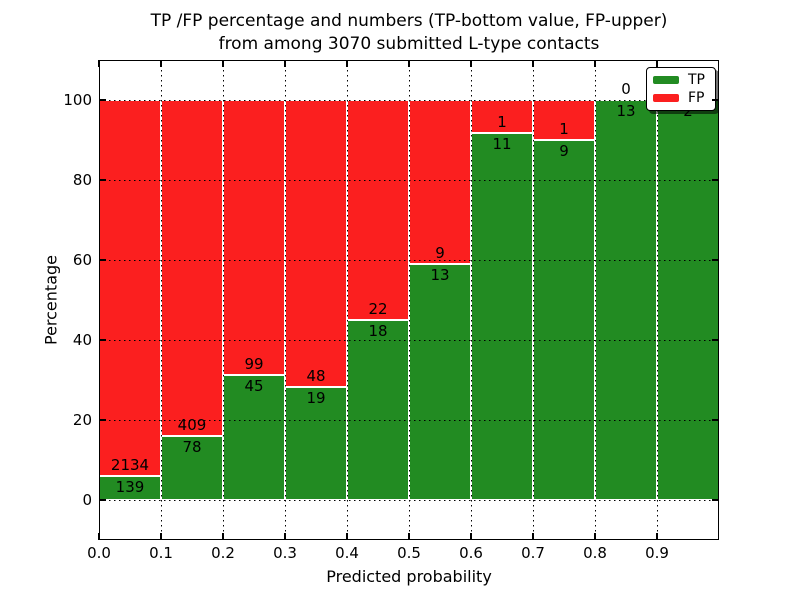 The height and width of the screenshot is (600, 800). What do you see at coordinates (666, 97) in the screenshot?
I see `fp-swatch-icon` at bounding box center [666, 97].